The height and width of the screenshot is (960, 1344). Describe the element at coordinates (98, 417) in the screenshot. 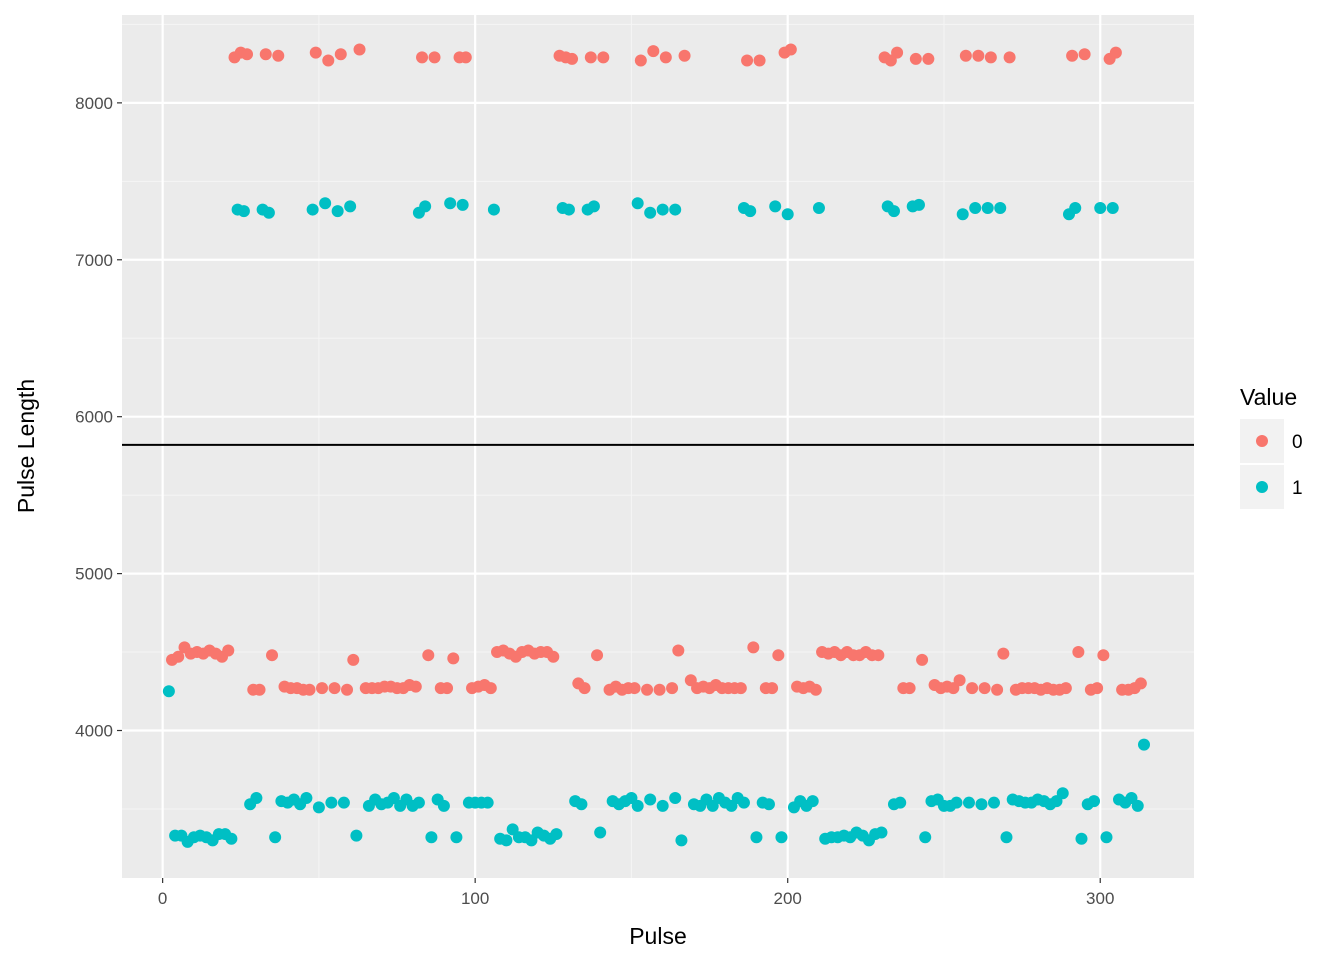

I see `y-axis: 4000 5000 6000 7000 8000` at that location.